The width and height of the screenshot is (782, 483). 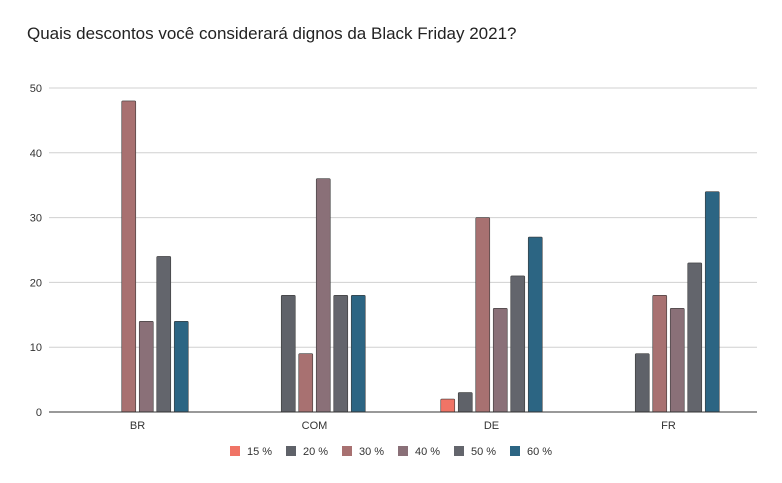 I want to click on y-tick-label: 0, so click(x=39, y=413).